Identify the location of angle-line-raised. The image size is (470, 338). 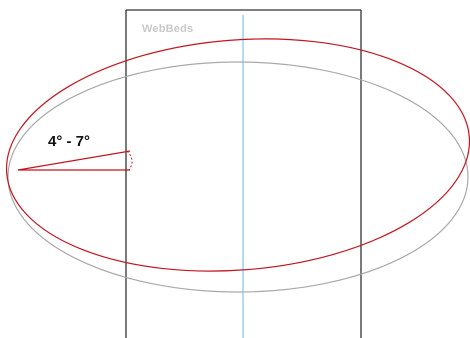
(74, 160).